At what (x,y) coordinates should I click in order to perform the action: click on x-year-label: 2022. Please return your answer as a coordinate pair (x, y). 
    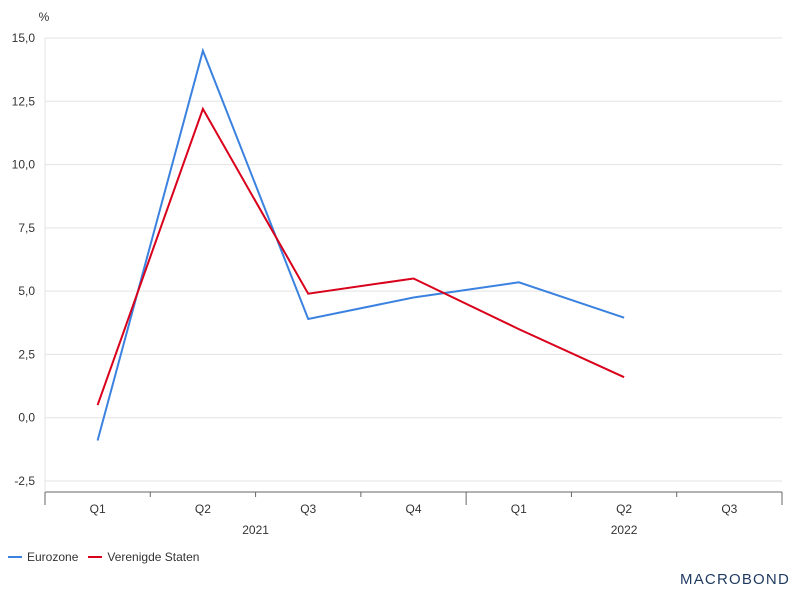
    Looking at the image, I should click on (624, 530).